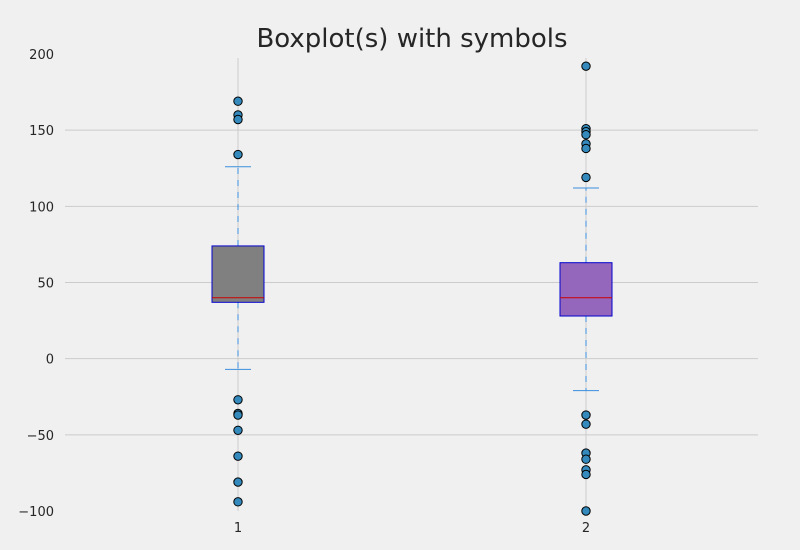 This screenshot has width=800, height=550. I want to click on y-tick-label: 100, so click(41, 207).